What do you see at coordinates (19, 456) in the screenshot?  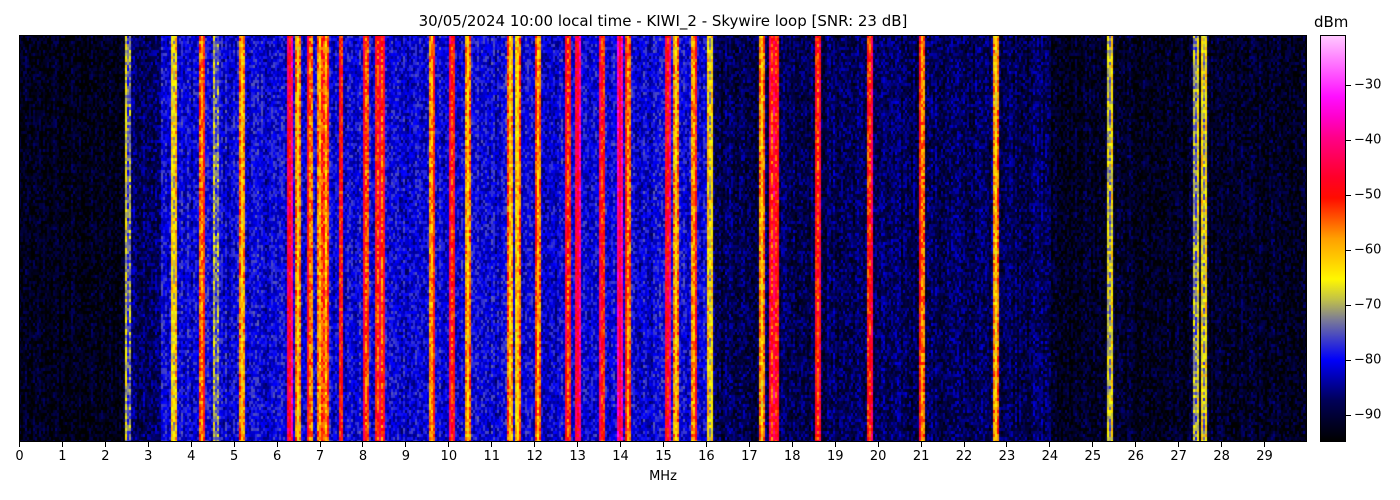 I see `x-tick-label: 0` at bounding box center [19, 456].